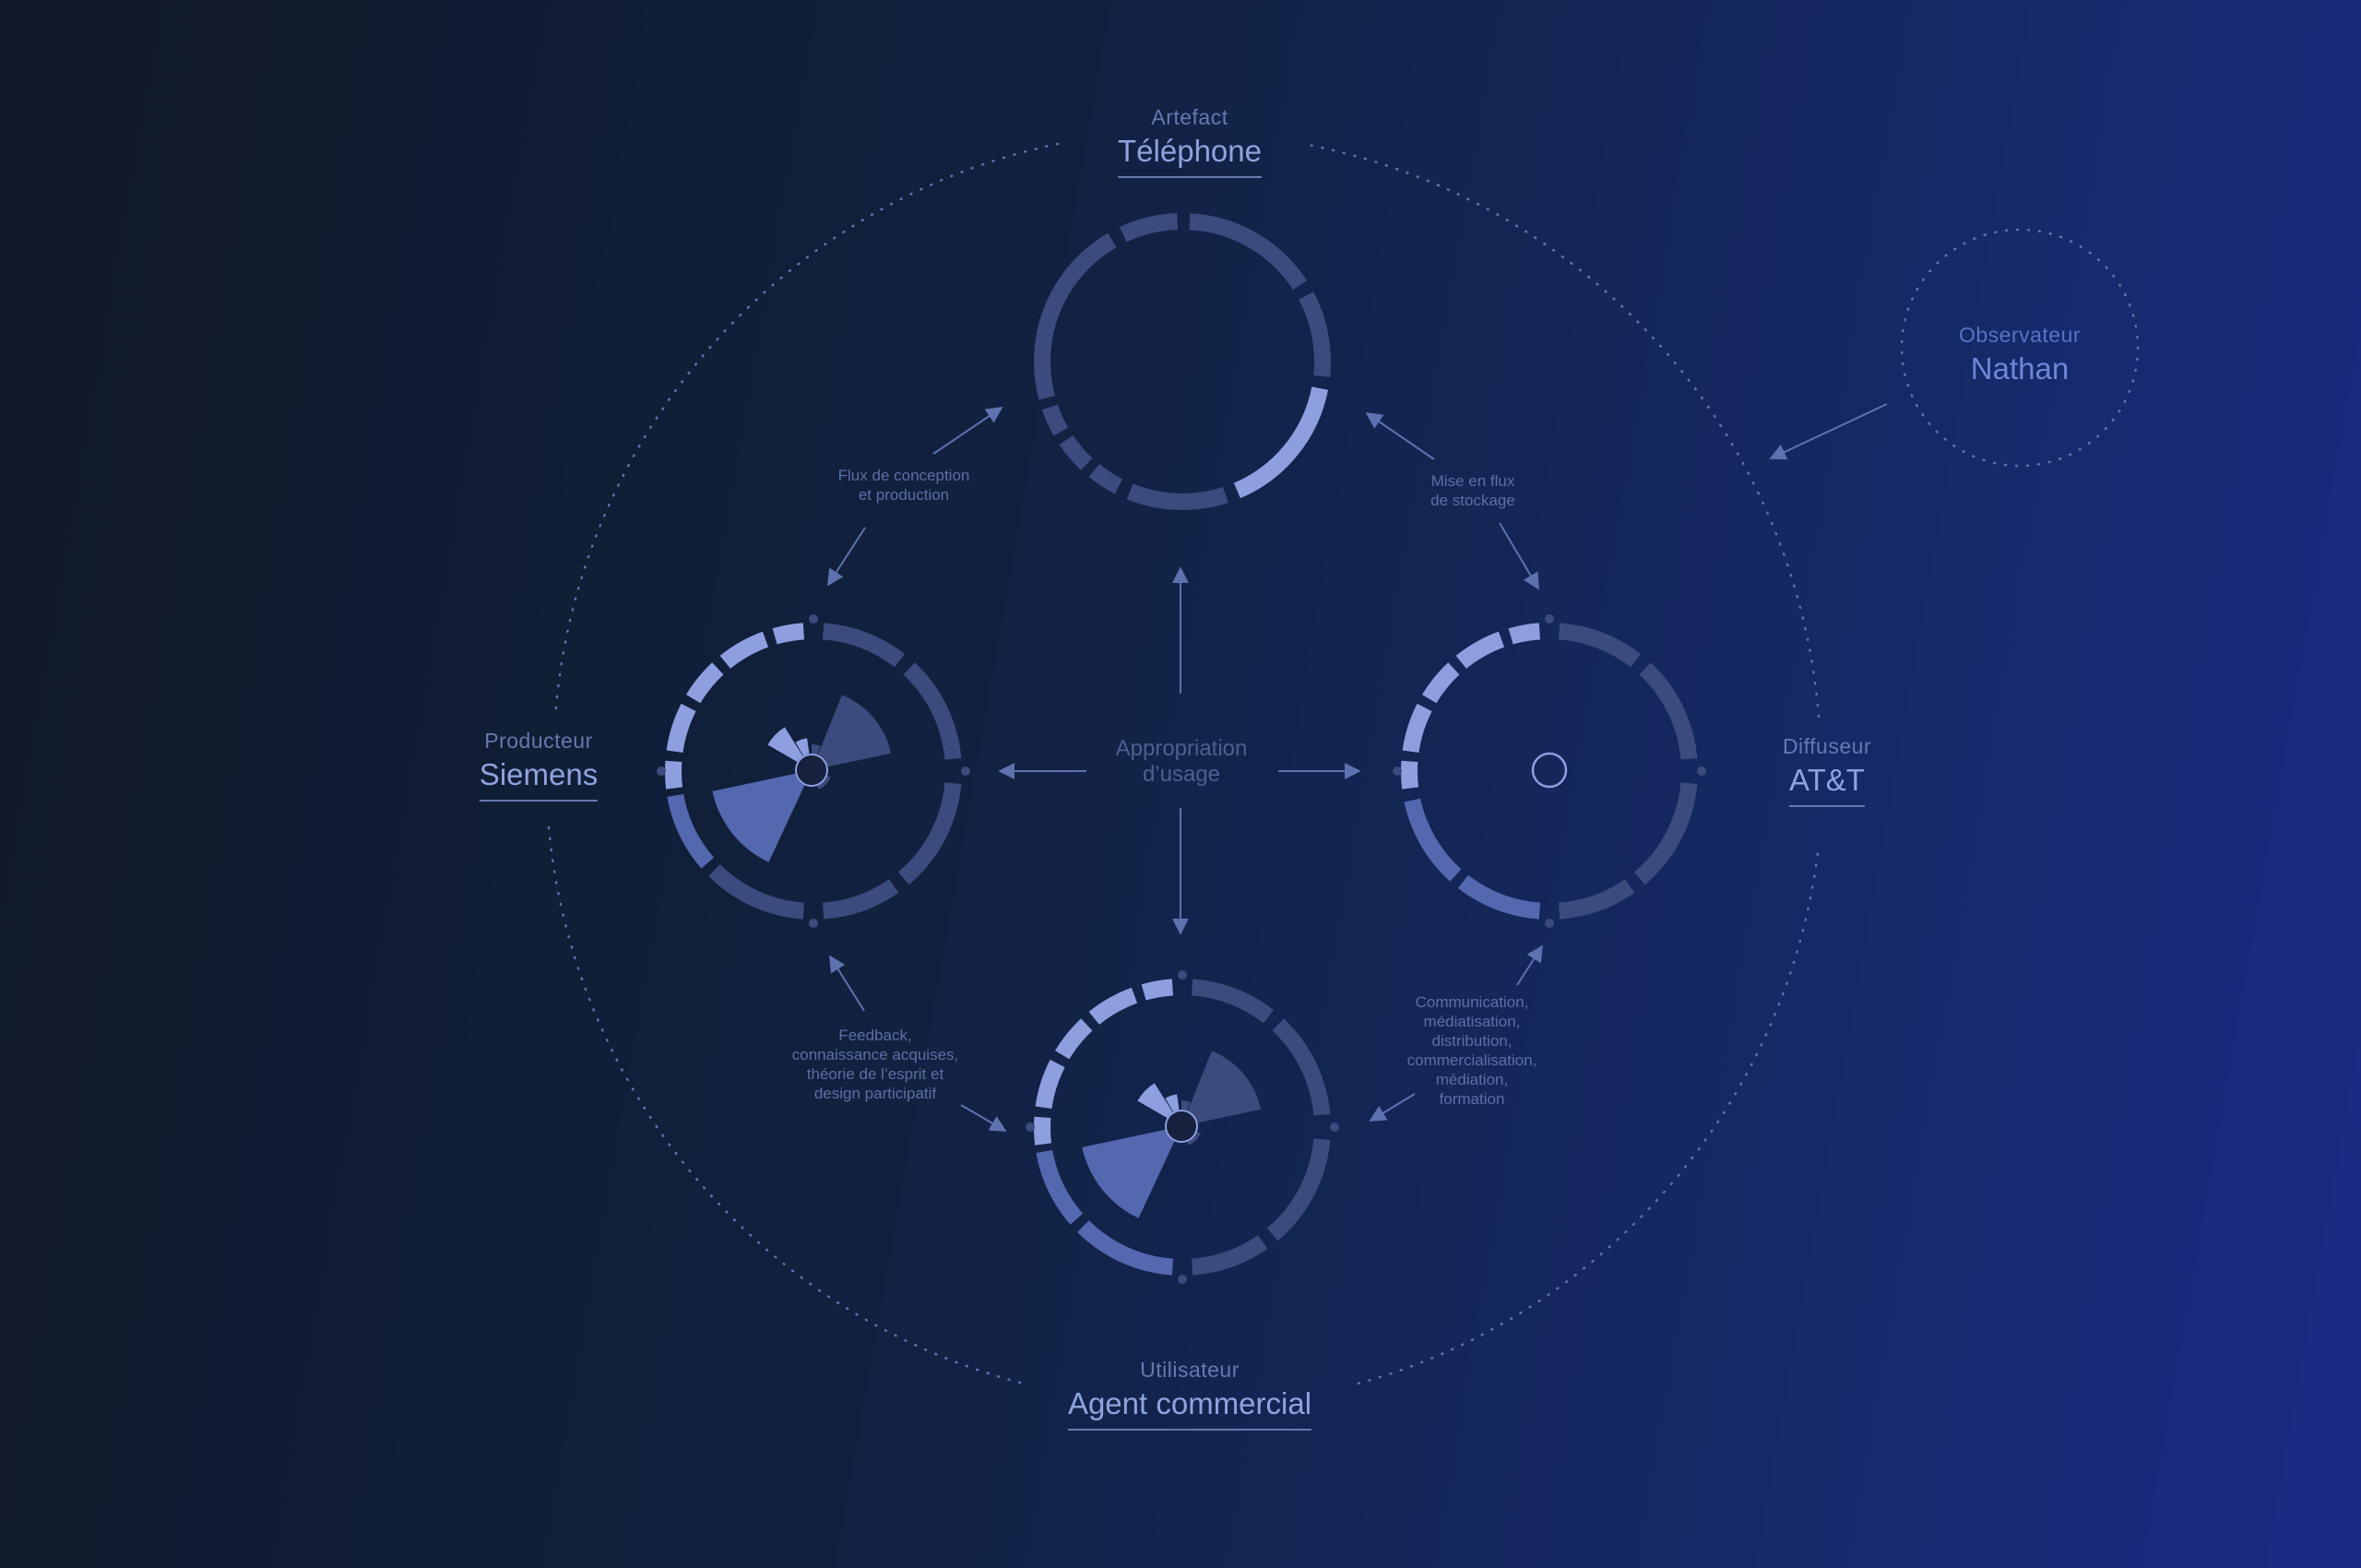  What do you see at coordinates (1190, 156) in the screenshot?
I see `name-artefact: Téléphone` at bounding box center [1190, 156].